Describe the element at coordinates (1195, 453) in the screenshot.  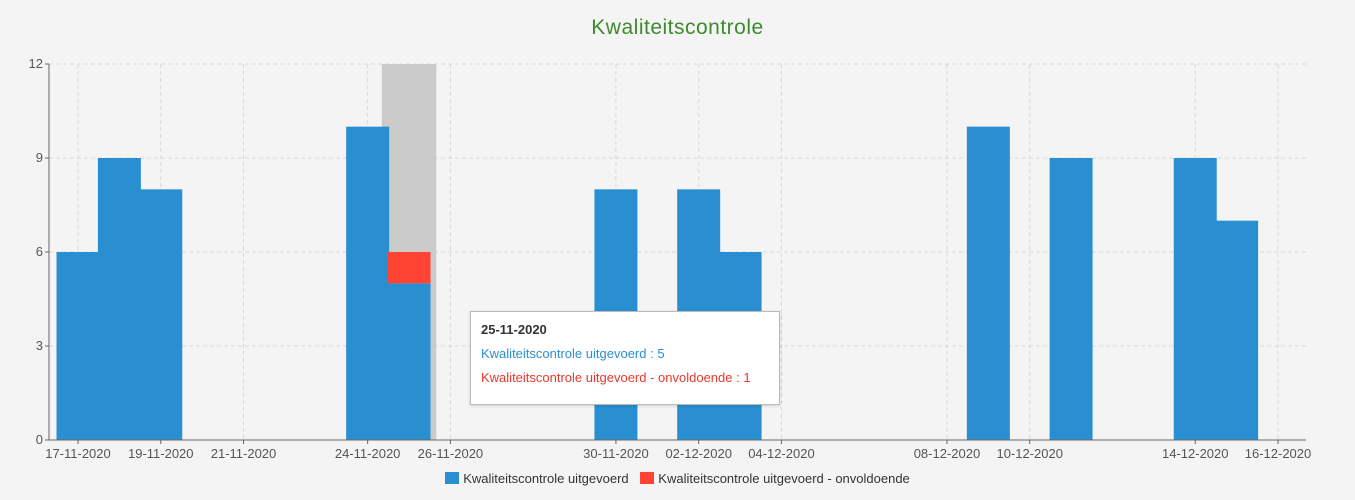
I see `x-tick-label: 14-12-2020` at that location.